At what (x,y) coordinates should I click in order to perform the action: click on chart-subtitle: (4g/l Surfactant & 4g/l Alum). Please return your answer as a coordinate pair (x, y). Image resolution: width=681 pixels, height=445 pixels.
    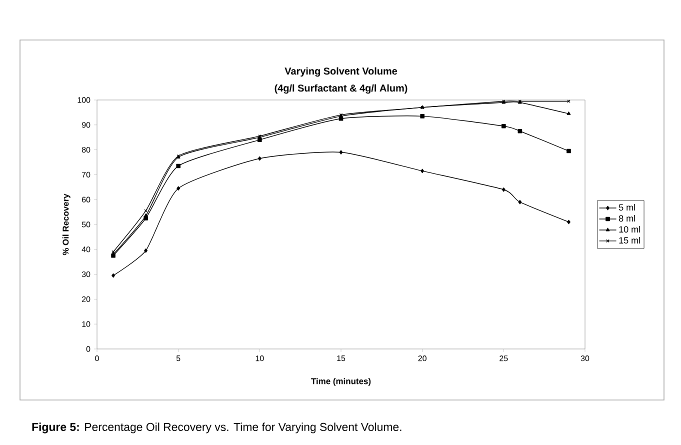
    Looking at the image, I should click on (341, 89).